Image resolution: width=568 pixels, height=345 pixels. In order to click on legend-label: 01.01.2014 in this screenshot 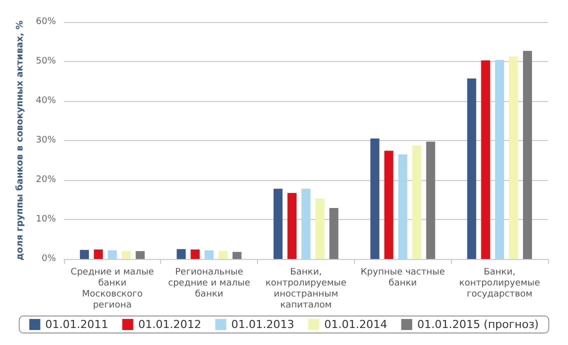, I will do `click(356, 324)`.